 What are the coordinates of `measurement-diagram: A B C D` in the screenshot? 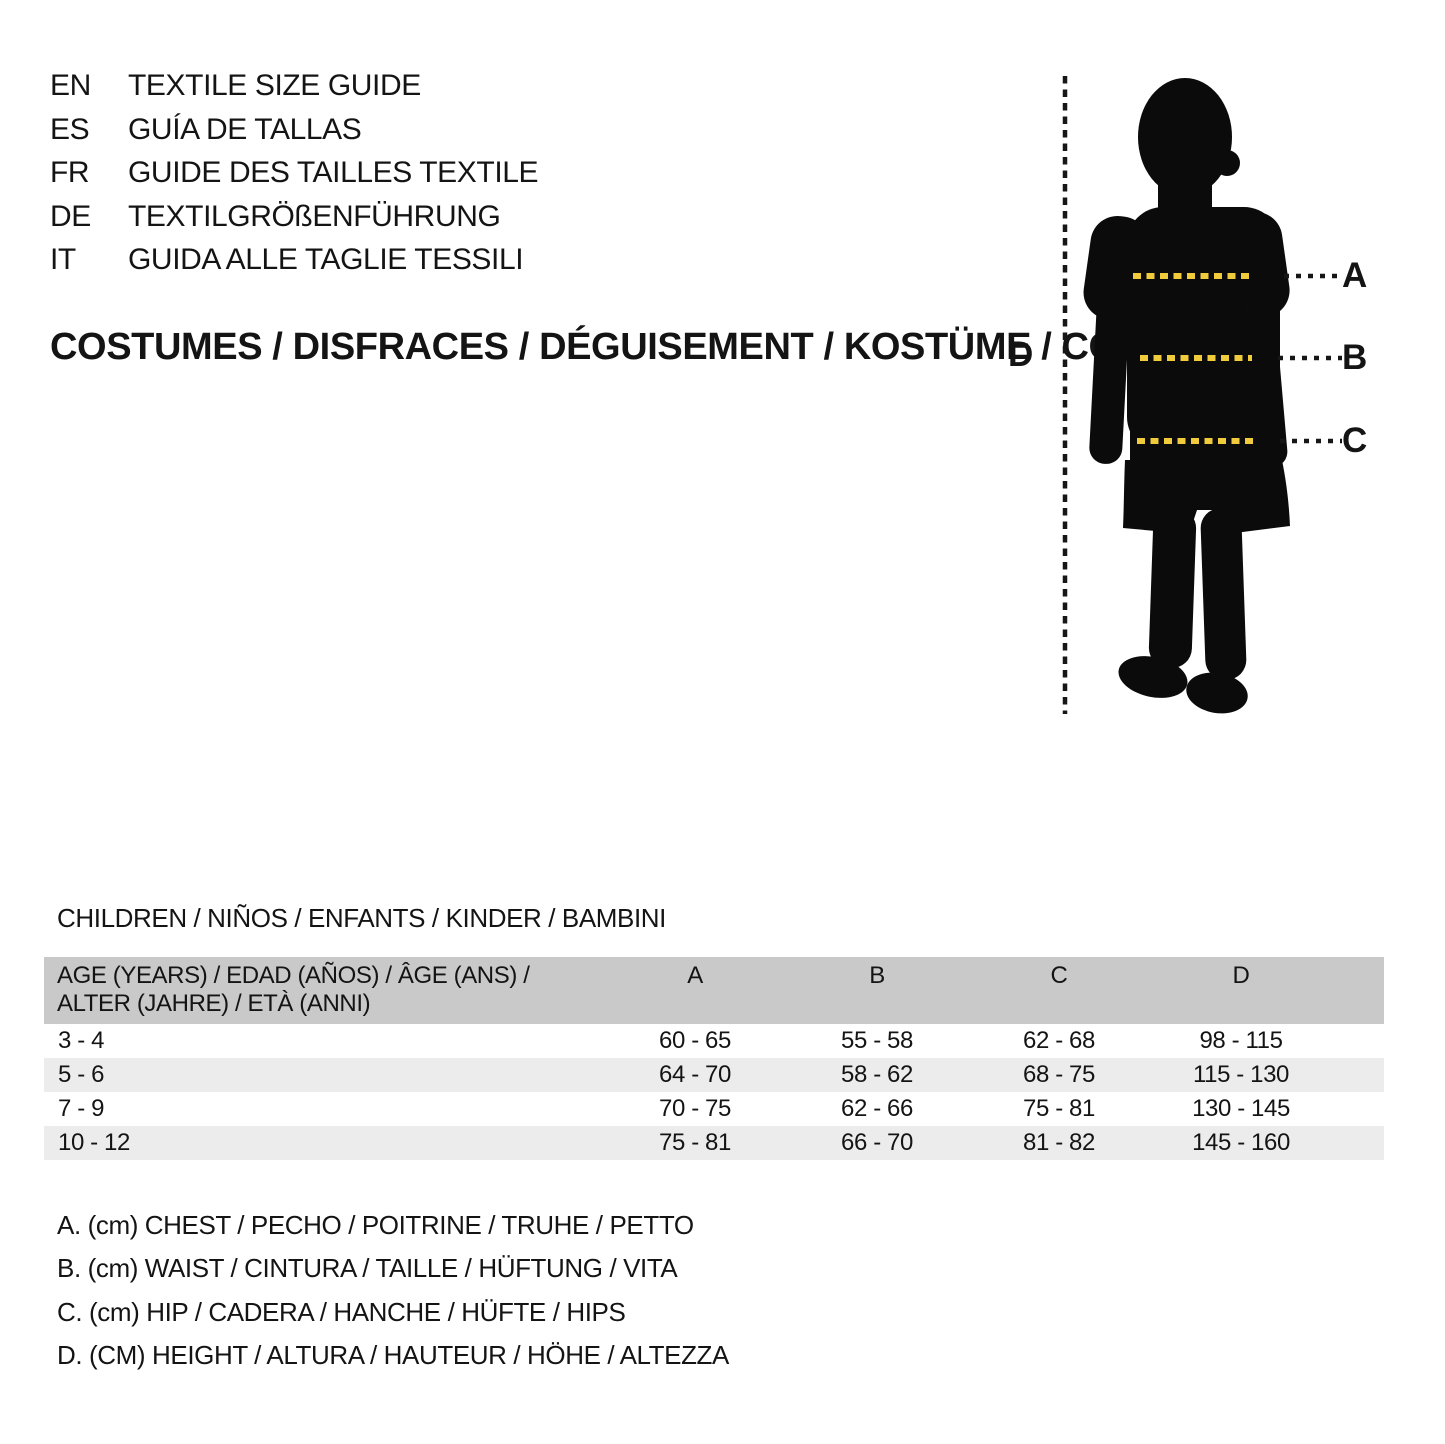 It's located at (1217, 395).